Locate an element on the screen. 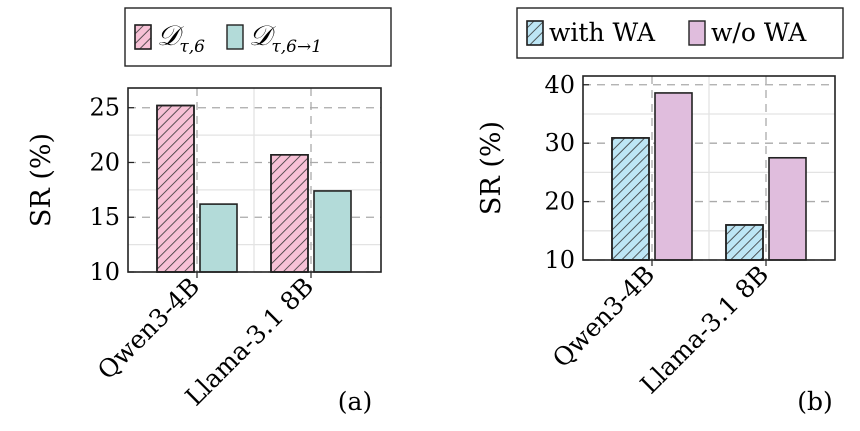 This screenshot has height=431, width=860. y-tick-label: 25 is located at coordinates (104, 108).